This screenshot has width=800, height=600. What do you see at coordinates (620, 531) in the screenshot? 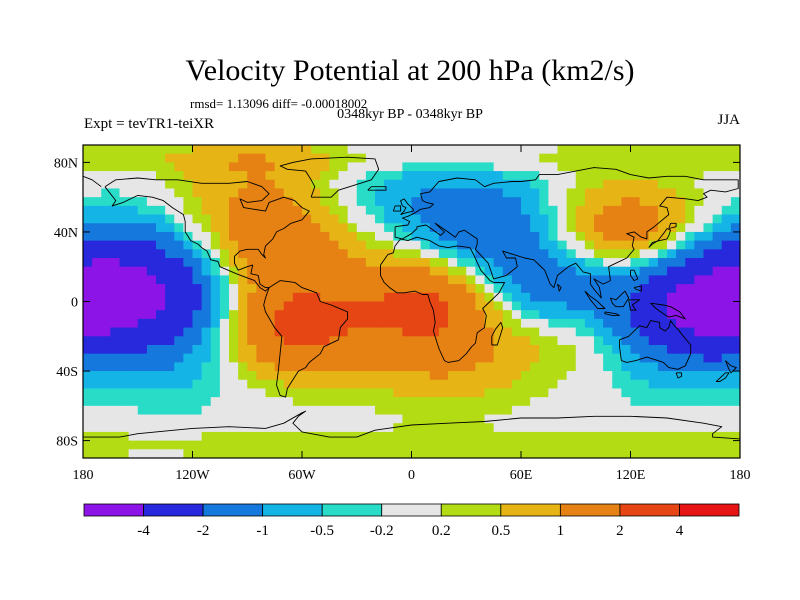
I see `colorbar-label: 2` at bounding box center [620, 531].